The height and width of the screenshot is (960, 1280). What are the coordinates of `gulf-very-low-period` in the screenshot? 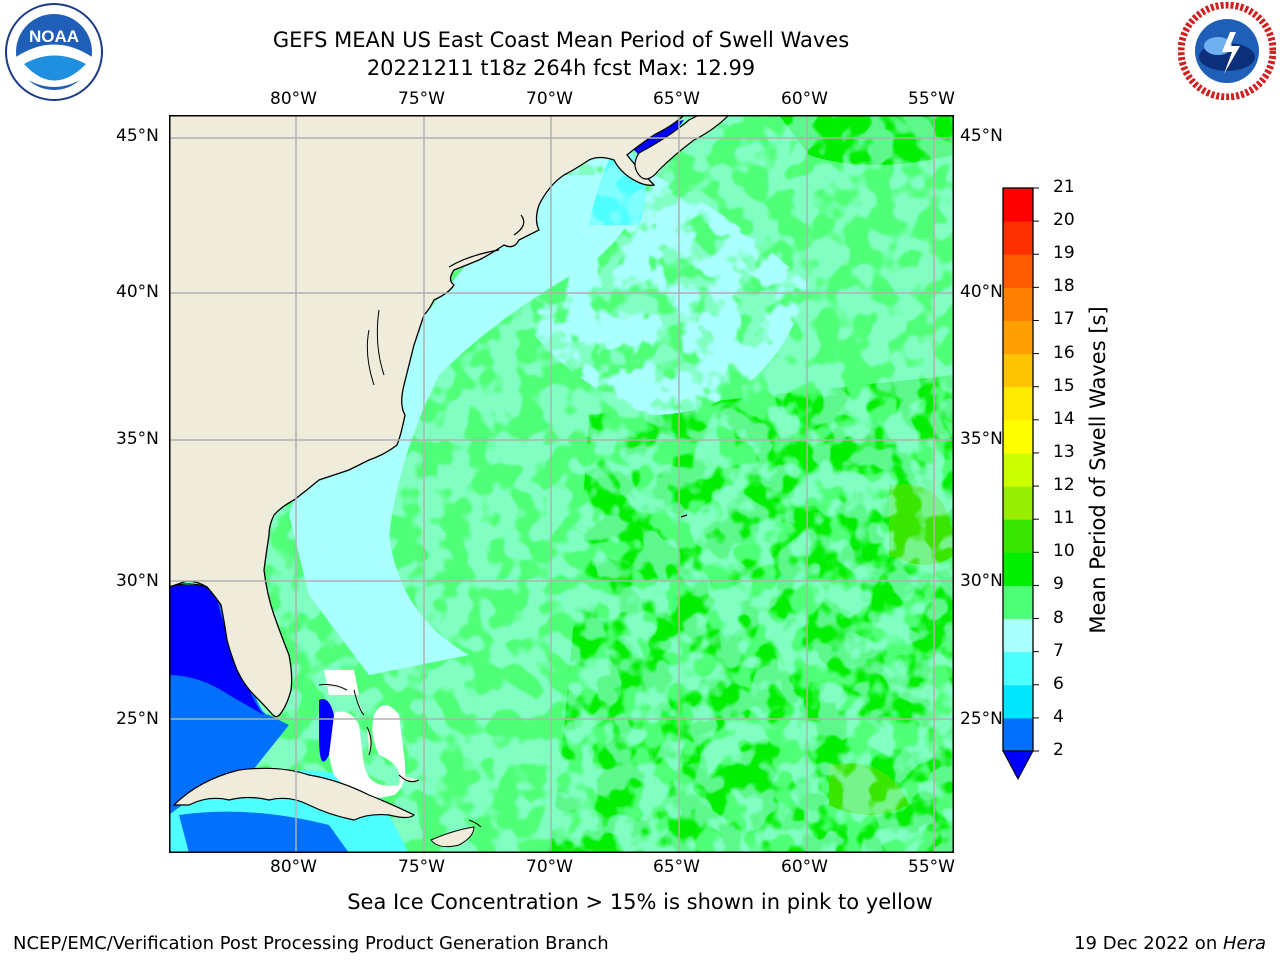 It's located at (216, 650).